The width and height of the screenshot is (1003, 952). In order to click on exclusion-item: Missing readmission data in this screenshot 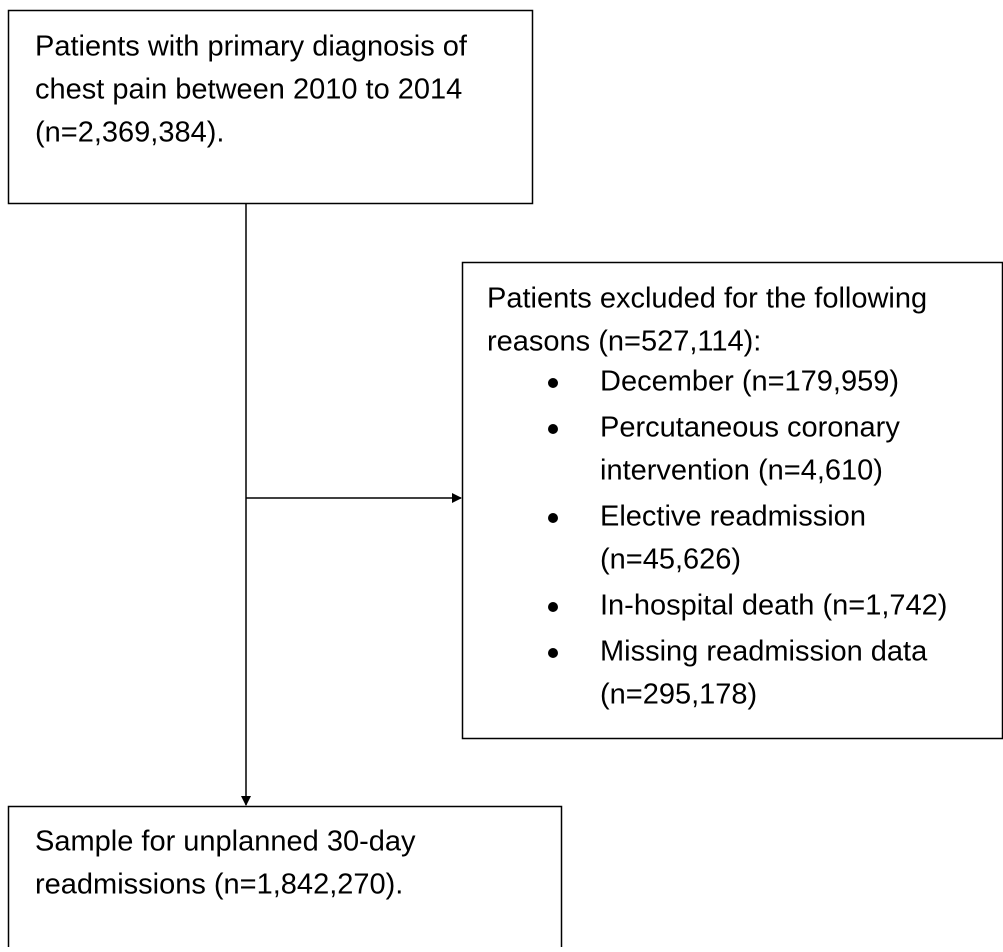, I will do `click(764, 652)`.